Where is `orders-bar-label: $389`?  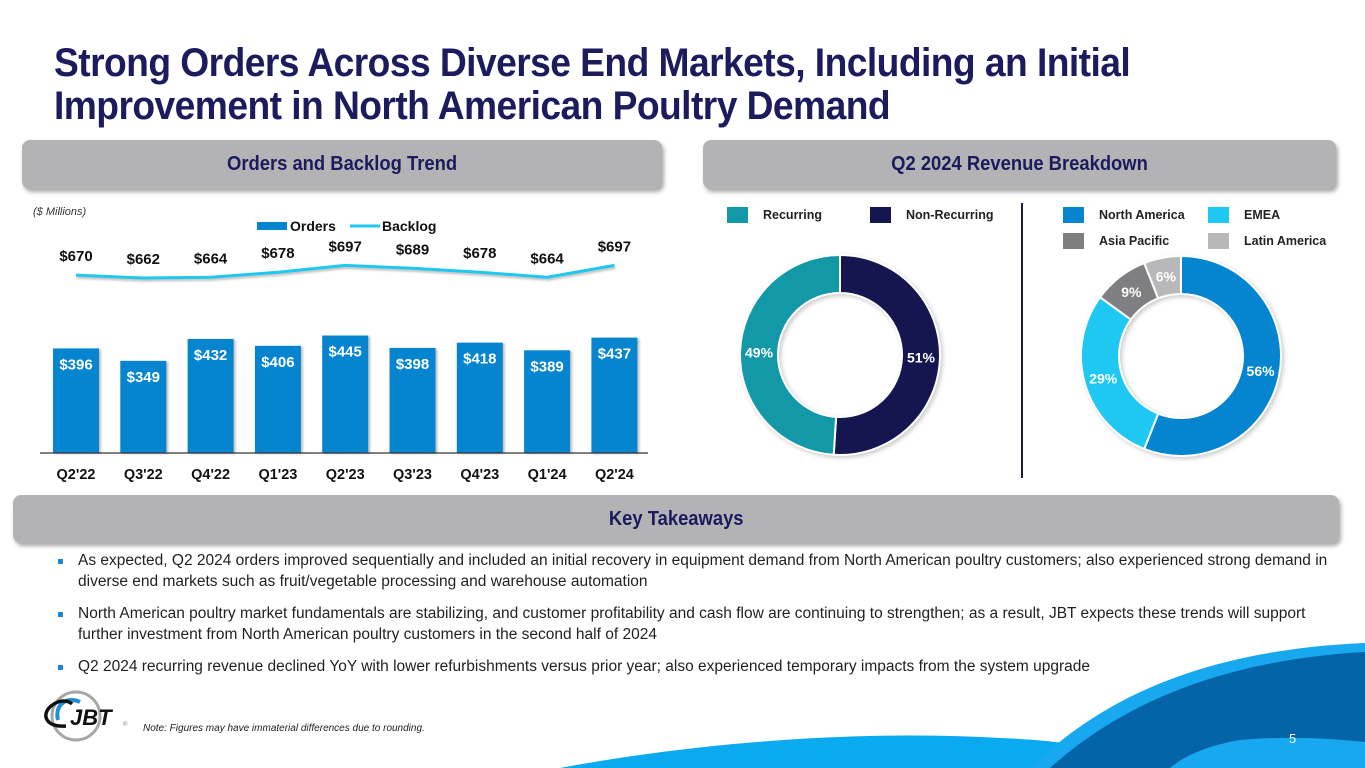 orders-bar-label: $389 is located at coordinates (546, 366).